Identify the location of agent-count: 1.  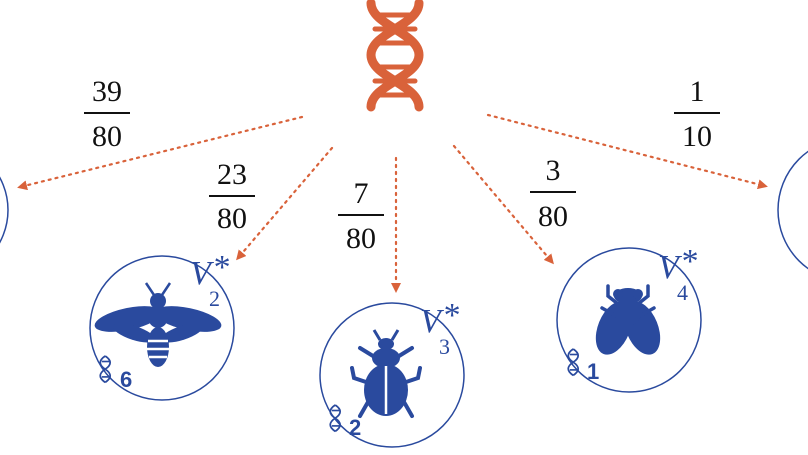
(593, 371).